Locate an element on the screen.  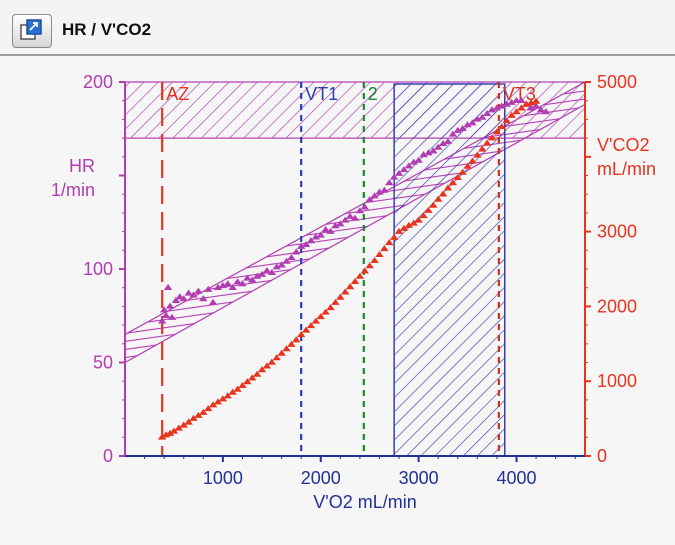
expand-window-icon is located at coordinates (32, 31).